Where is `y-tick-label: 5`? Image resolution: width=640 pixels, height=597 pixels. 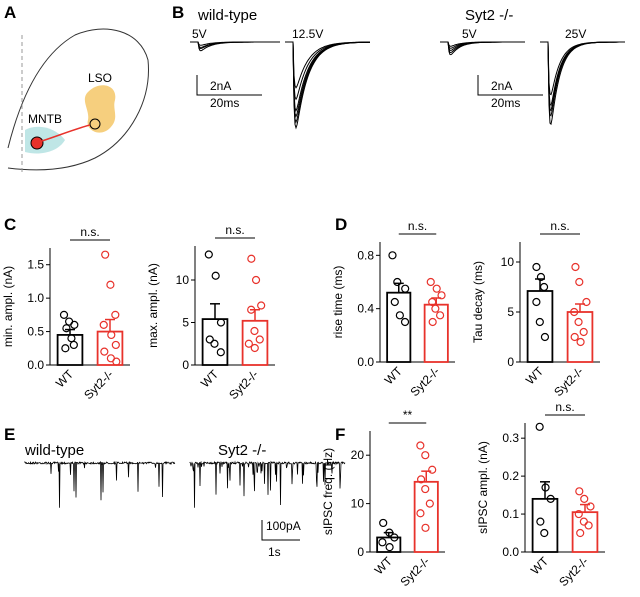 y-tick-label: 5 is located at coordinates (510, 312).